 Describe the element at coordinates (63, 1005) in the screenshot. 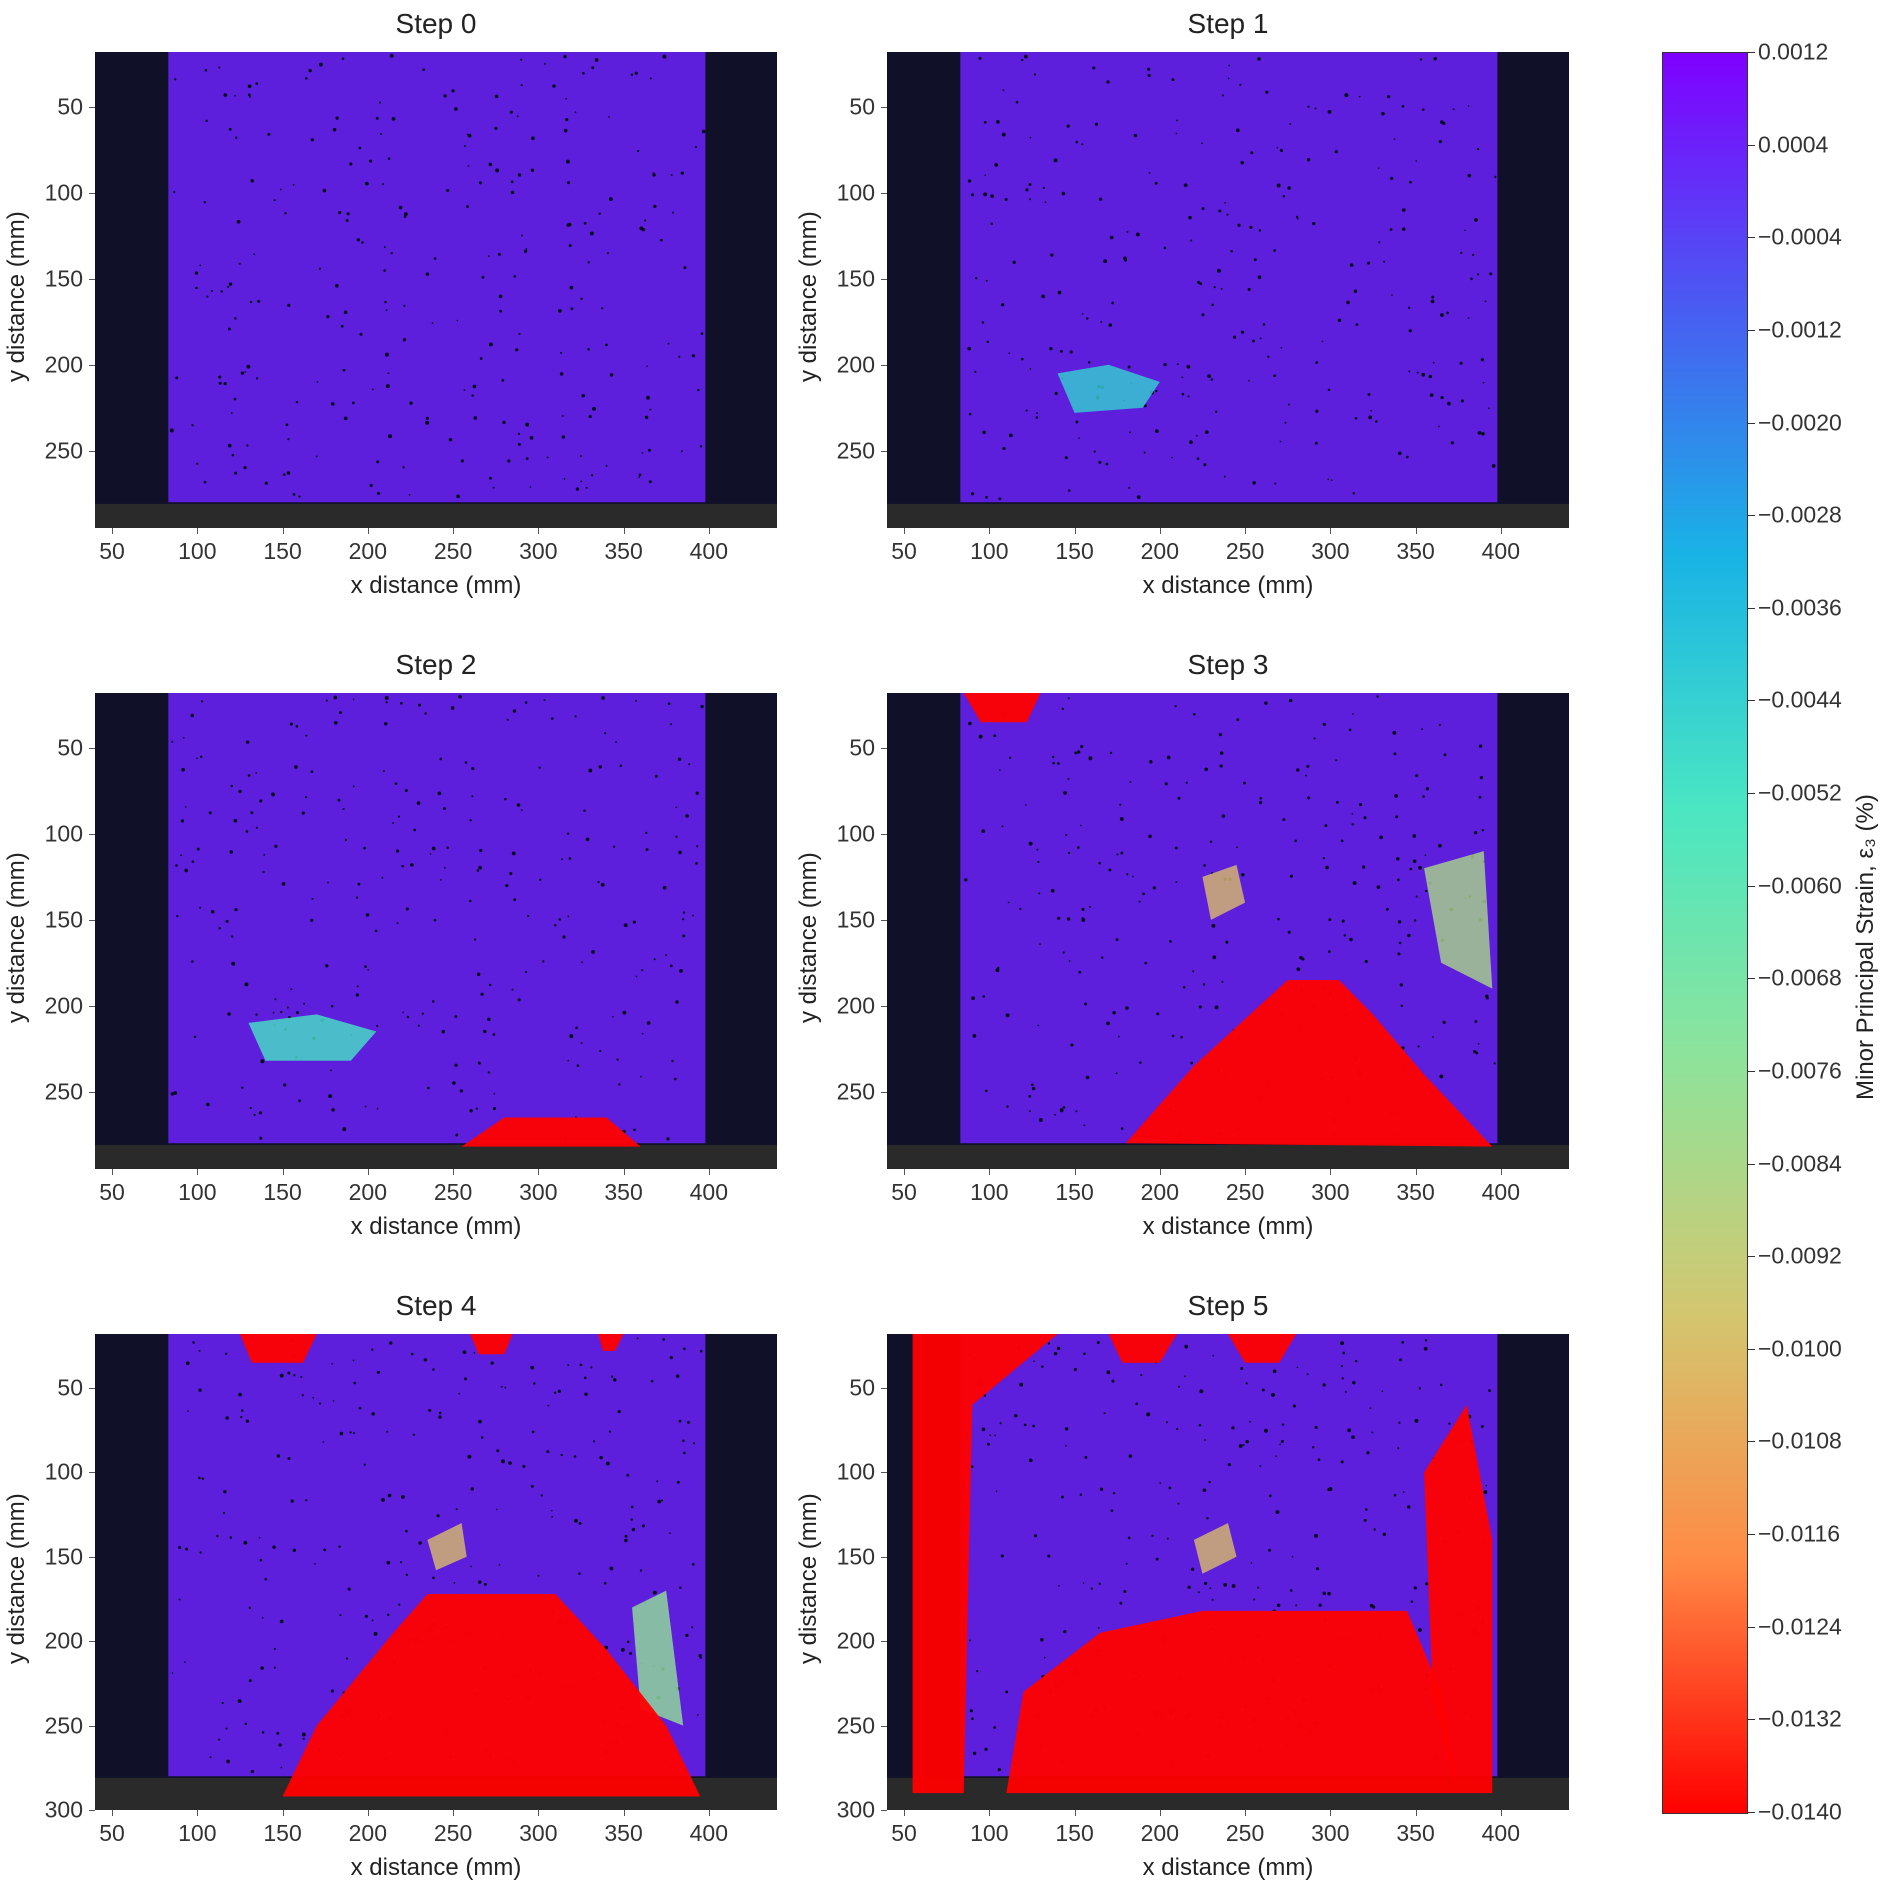

I see `y-tick-label: 200` at that location.